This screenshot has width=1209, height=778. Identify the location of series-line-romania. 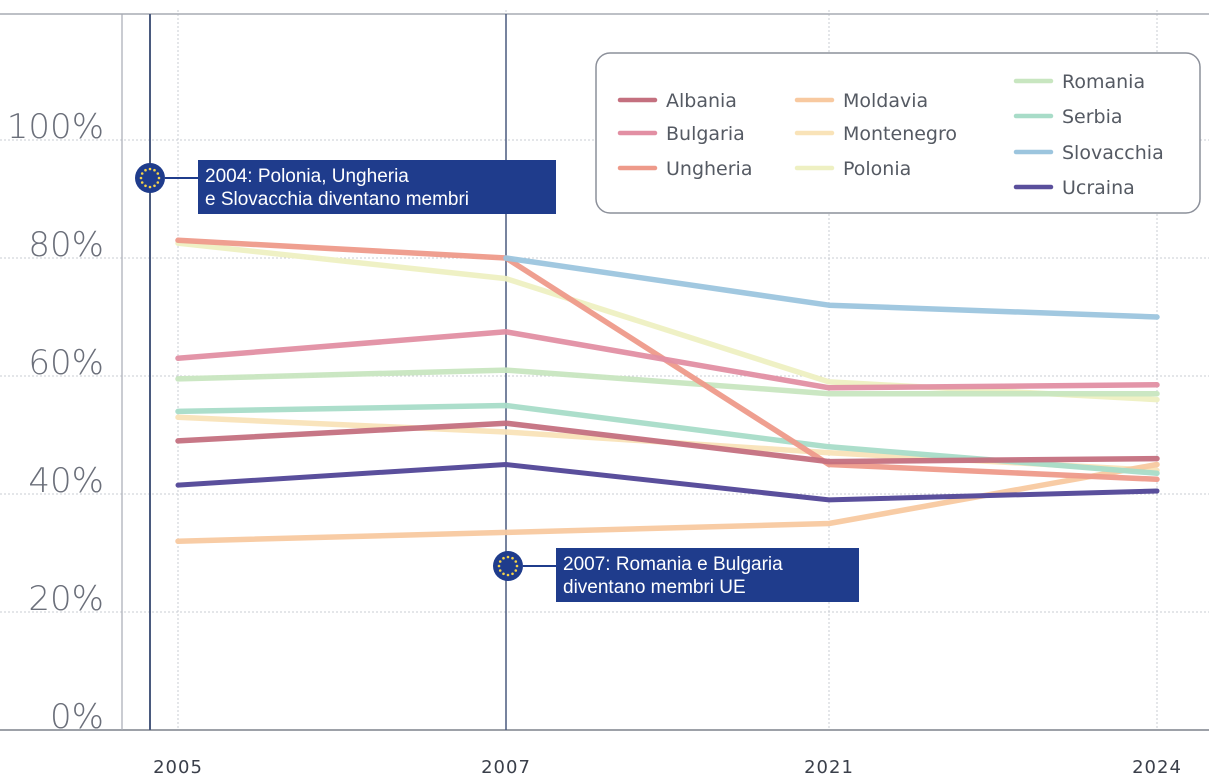
(667, 382).